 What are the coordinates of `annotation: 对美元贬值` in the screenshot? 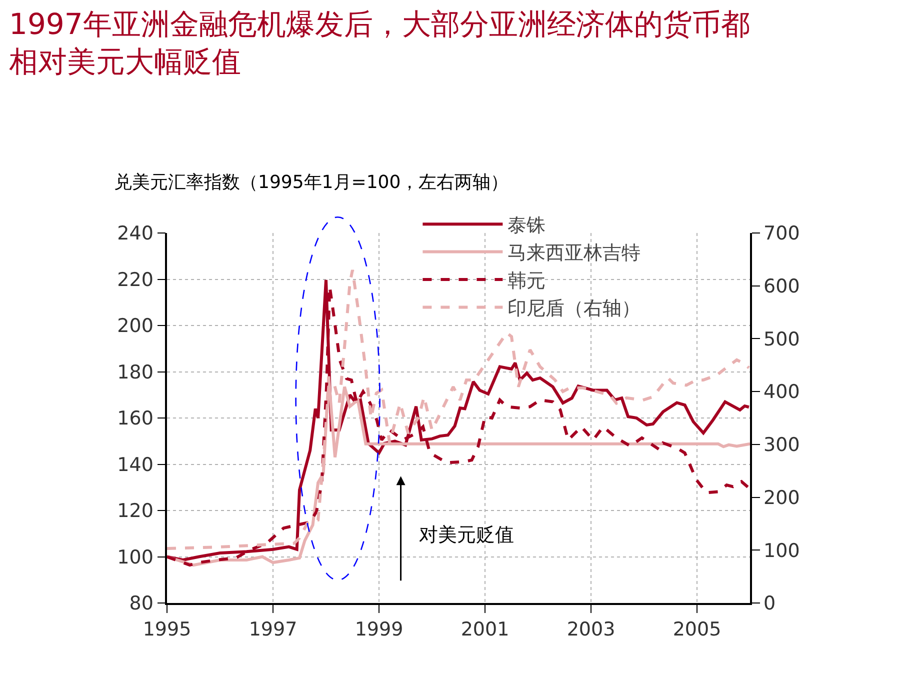 It's located at (466, 535).